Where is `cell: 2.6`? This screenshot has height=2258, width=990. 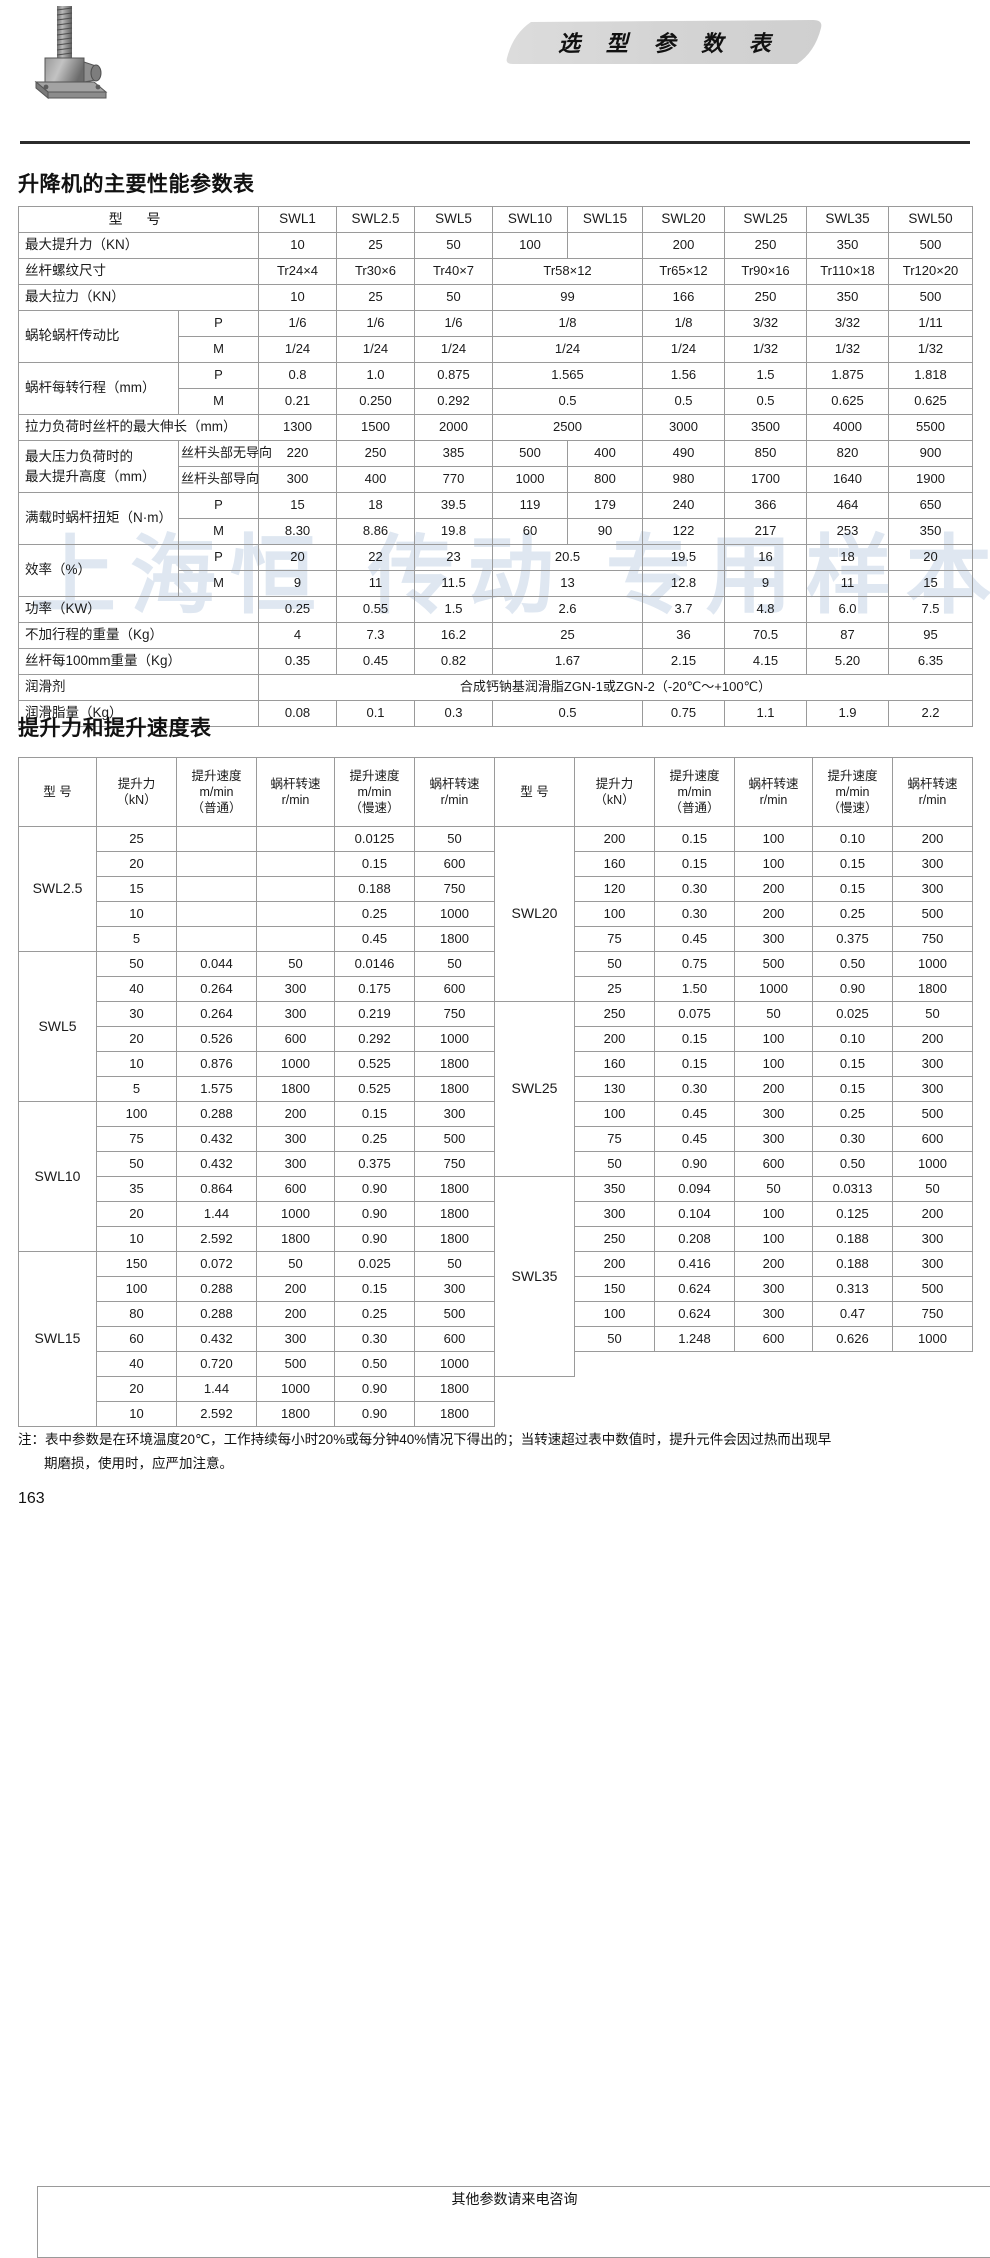 cell: 2.6 is located at coordinates (568, 610).